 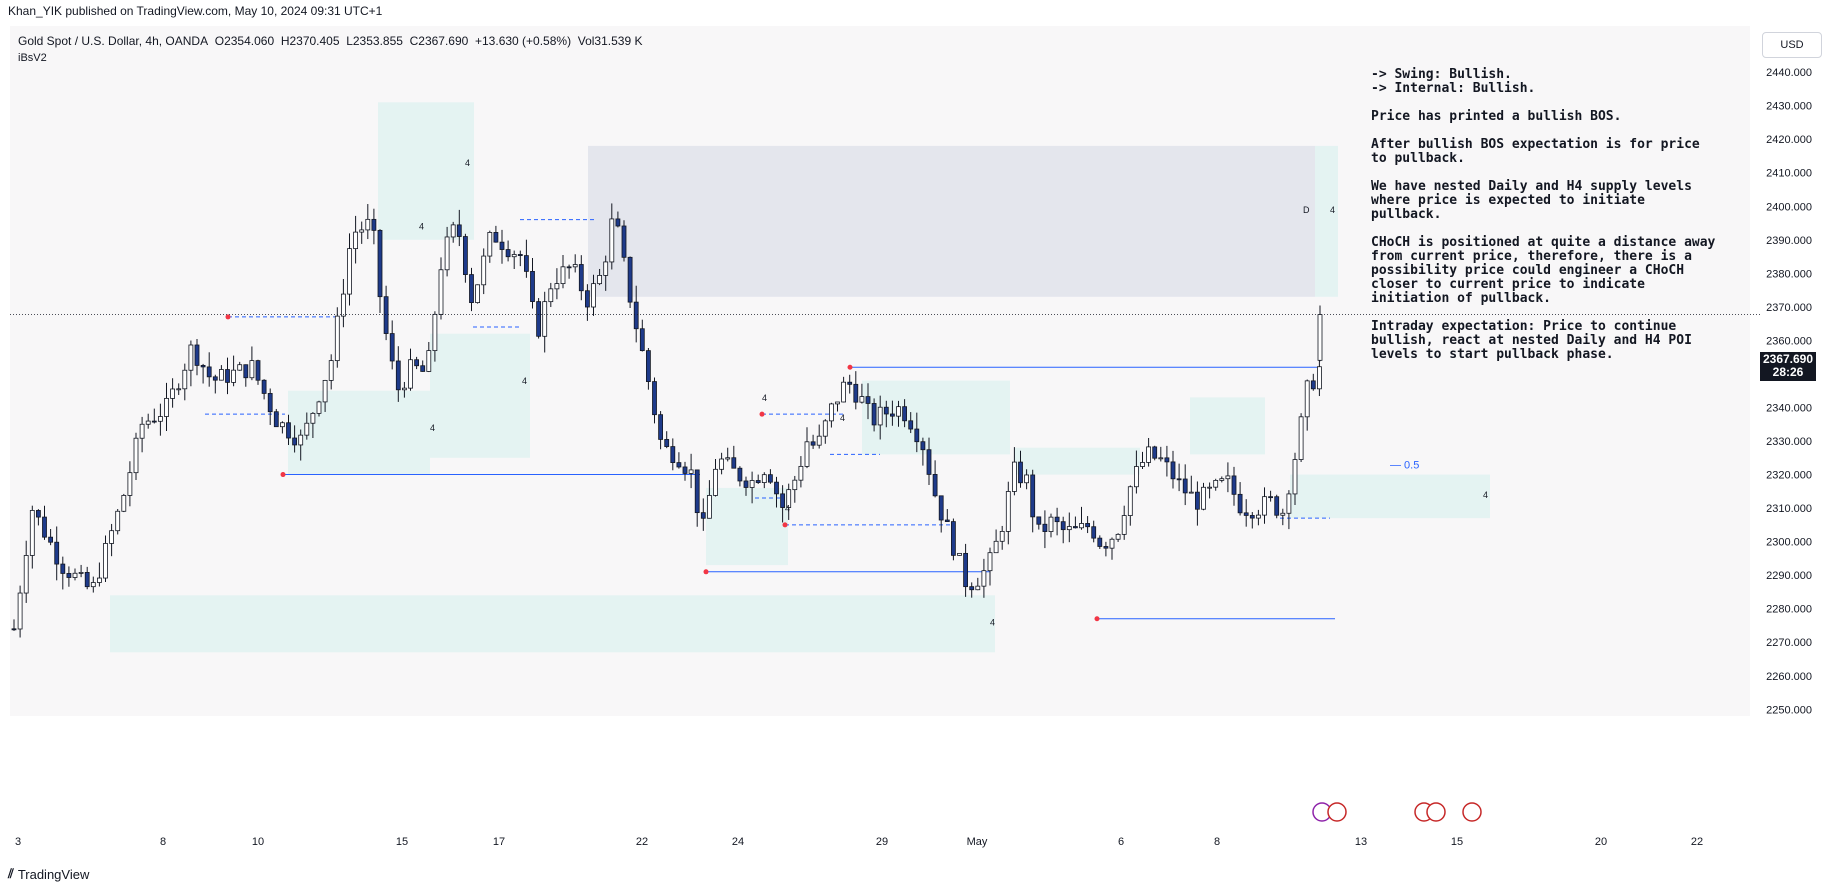 I want to click on tradingview-logo-icon: ⫽, so click(x=11, y=873).